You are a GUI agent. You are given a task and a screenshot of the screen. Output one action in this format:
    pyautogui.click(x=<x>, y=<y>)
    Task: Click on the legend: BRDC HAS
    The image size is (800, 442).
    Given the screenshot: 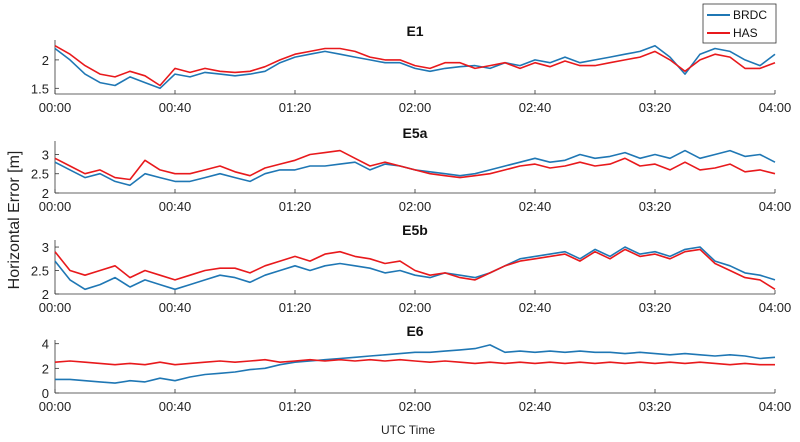 What is the action you would take?
    pyautogui.click(x=739, y=23)
    